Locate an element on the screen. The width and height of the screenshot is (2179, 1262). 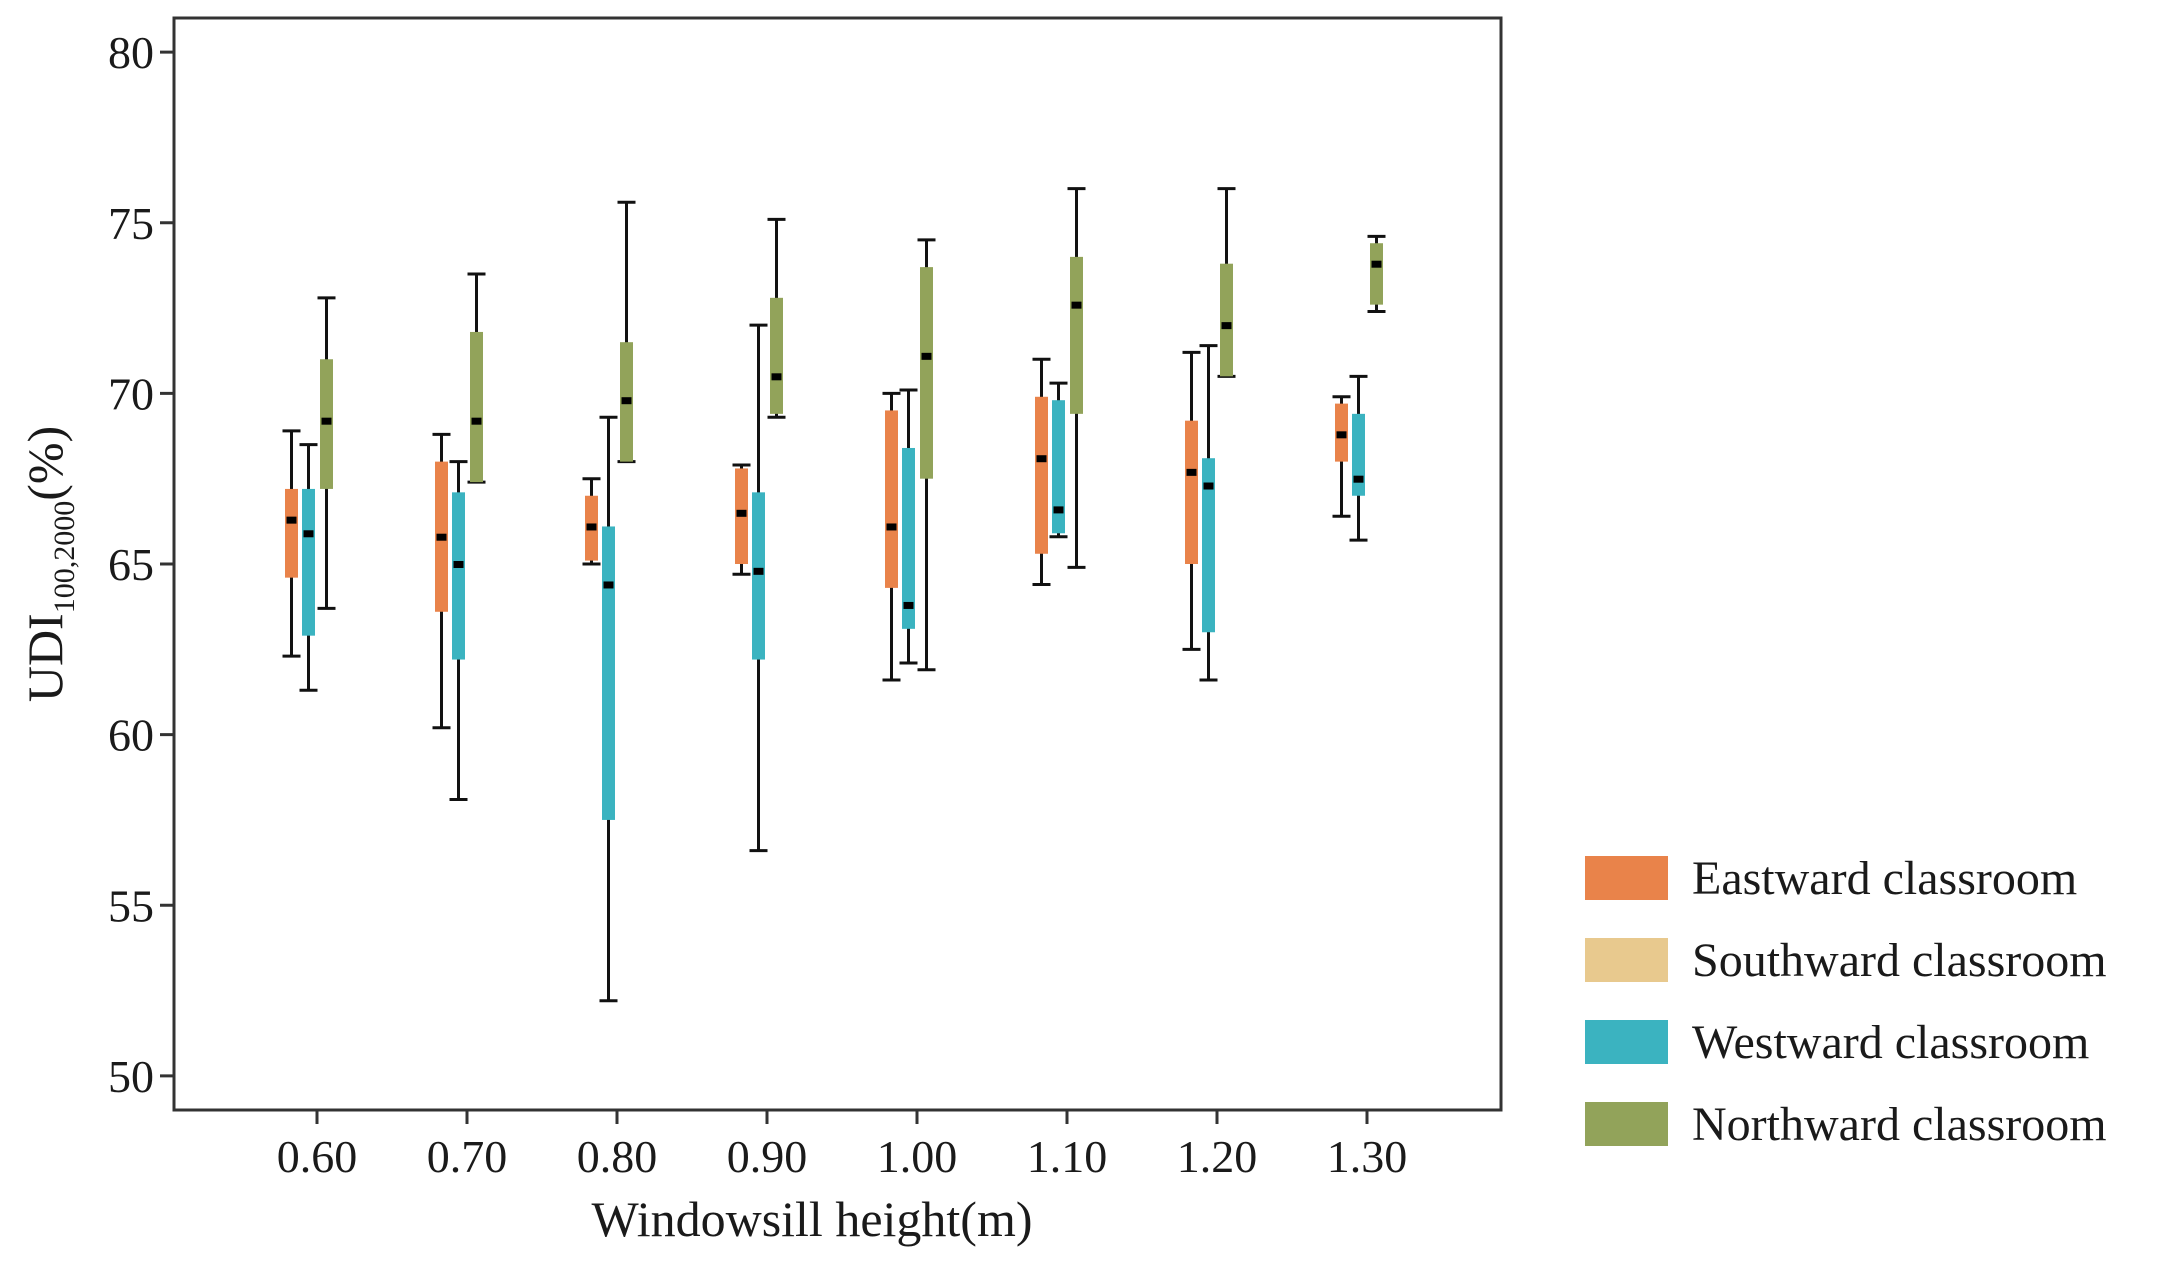
x-tick-label: 0.70 is located at coordinates (467, 1156).